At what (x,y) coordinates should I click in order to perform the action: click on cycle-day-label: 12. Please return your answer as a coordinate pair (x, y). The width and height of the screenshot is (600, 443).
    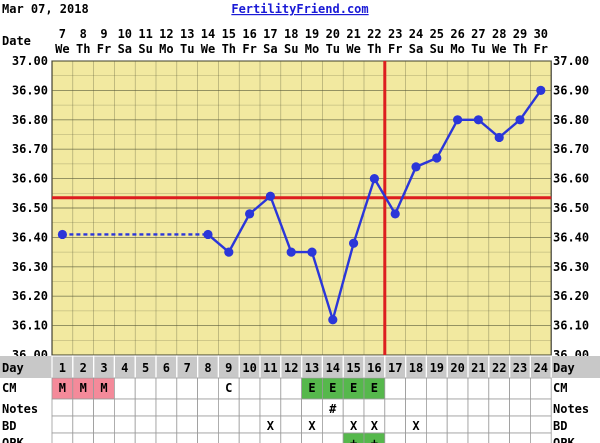
    Looking at the image, I should click on (291, 368).